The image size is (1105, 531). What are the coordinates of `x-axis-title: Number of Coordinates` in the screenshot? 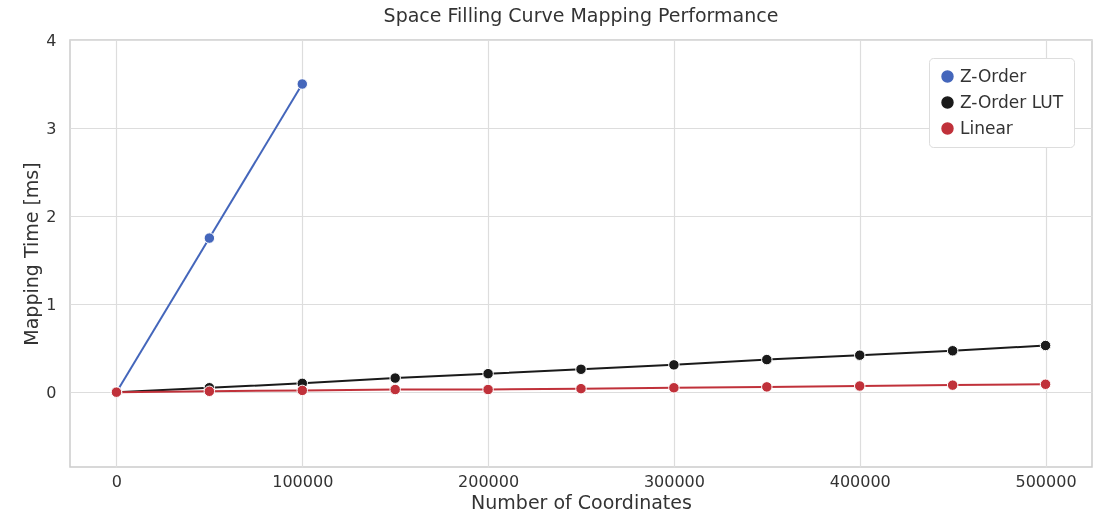 It's located at (581, 501).